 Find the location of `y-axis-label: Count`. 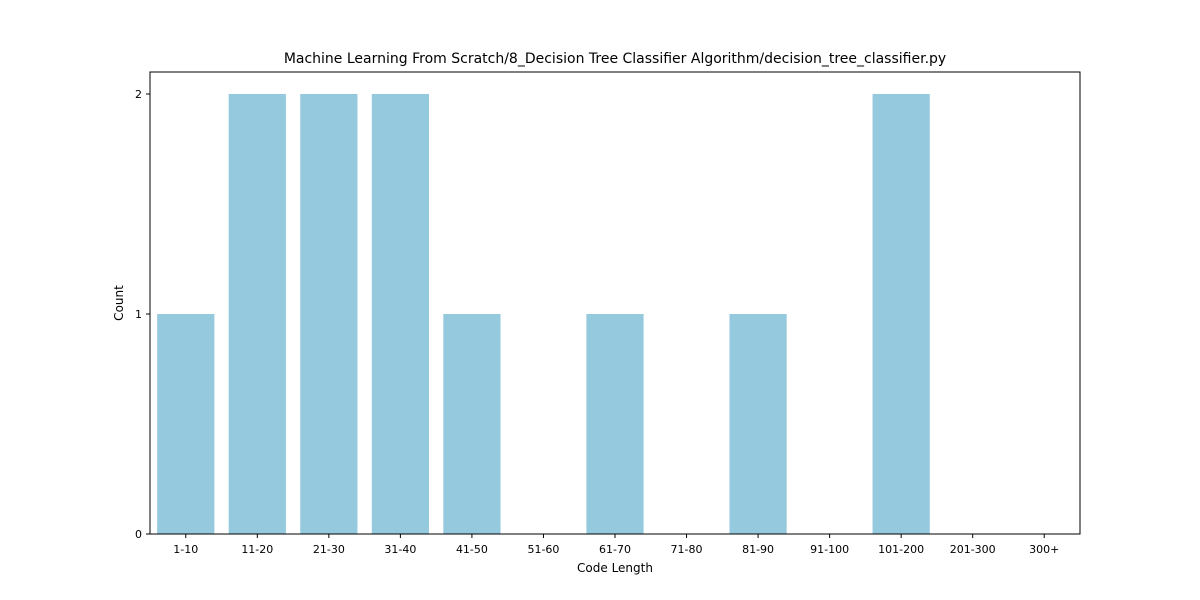

y-axis-label: Count is located at coordinates (119, 303).